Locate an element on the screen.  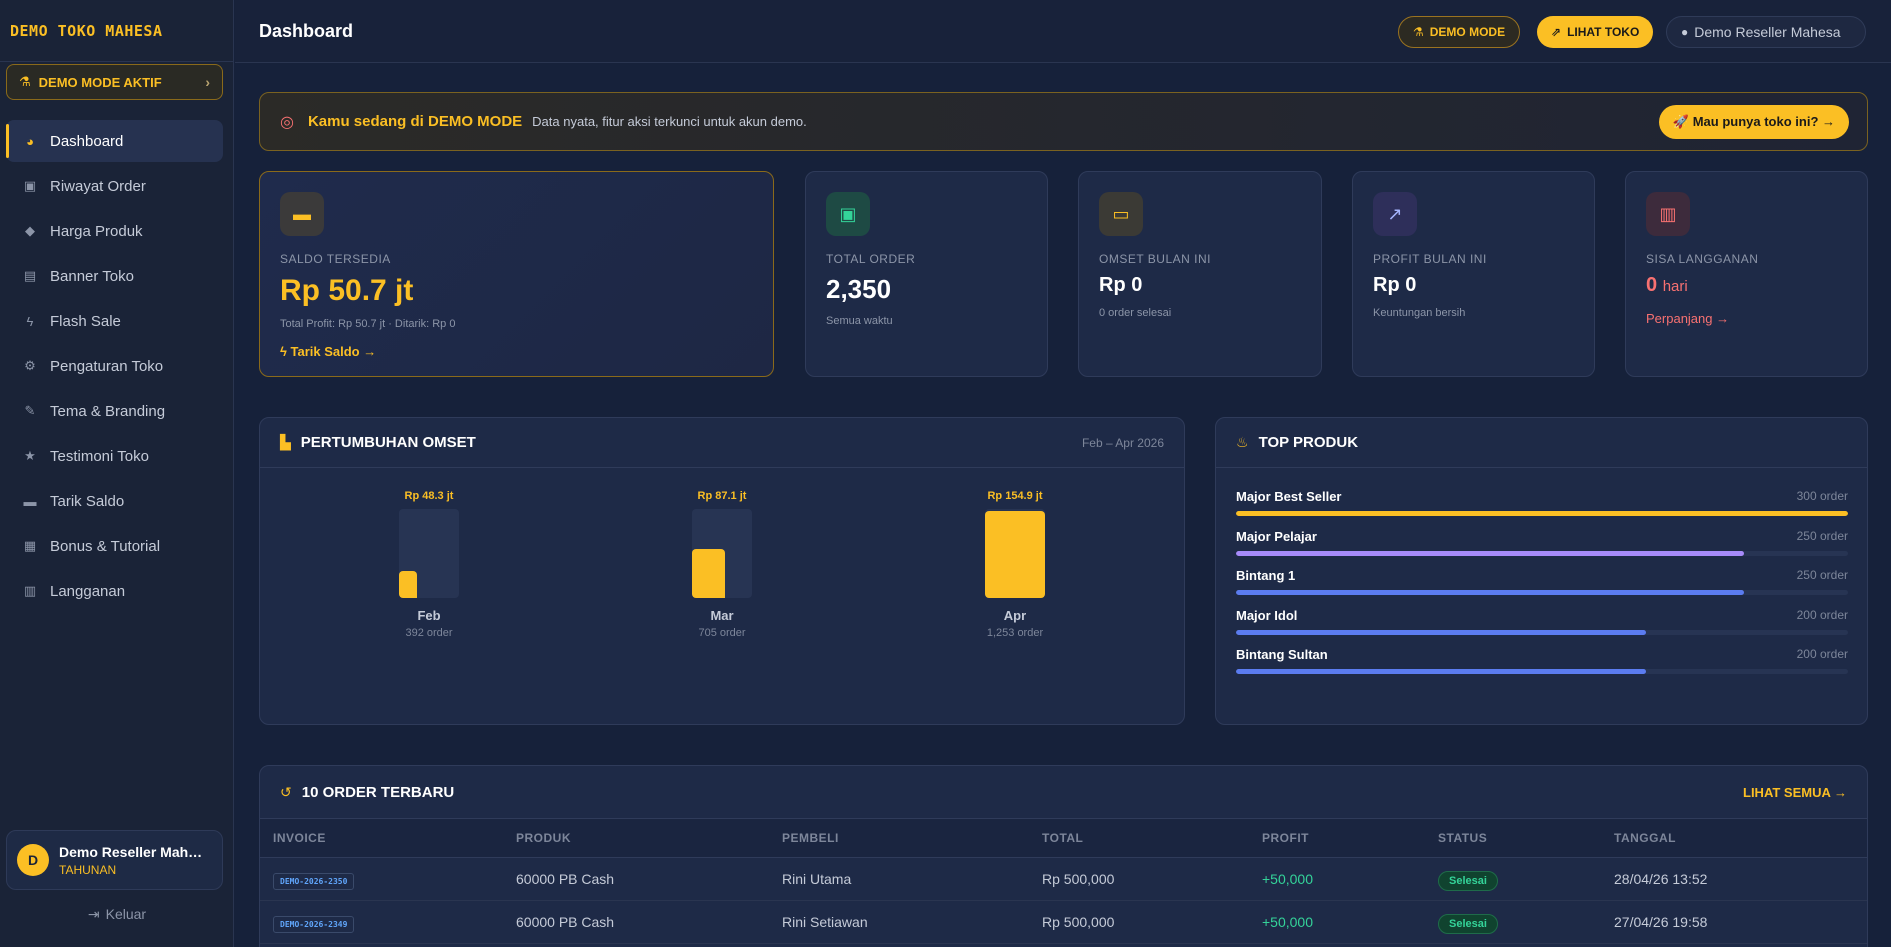
top-produk-title: TOP PRODUK is located at coordinates (1308, 442).